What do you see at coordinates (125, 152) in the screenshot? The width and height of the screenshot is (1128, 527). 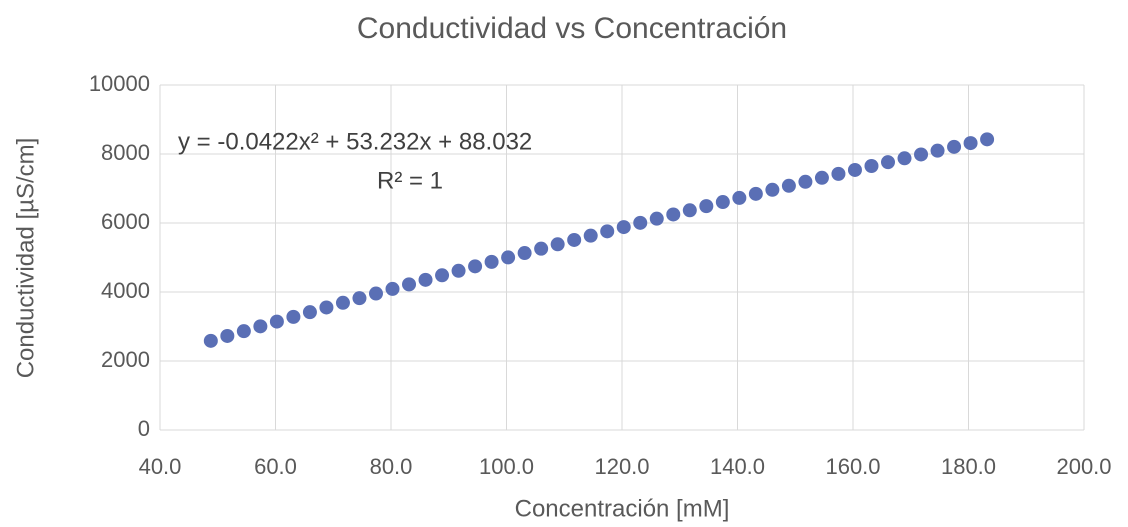 I see `y-tick-label: 8000` at bounding box center [125, 152].